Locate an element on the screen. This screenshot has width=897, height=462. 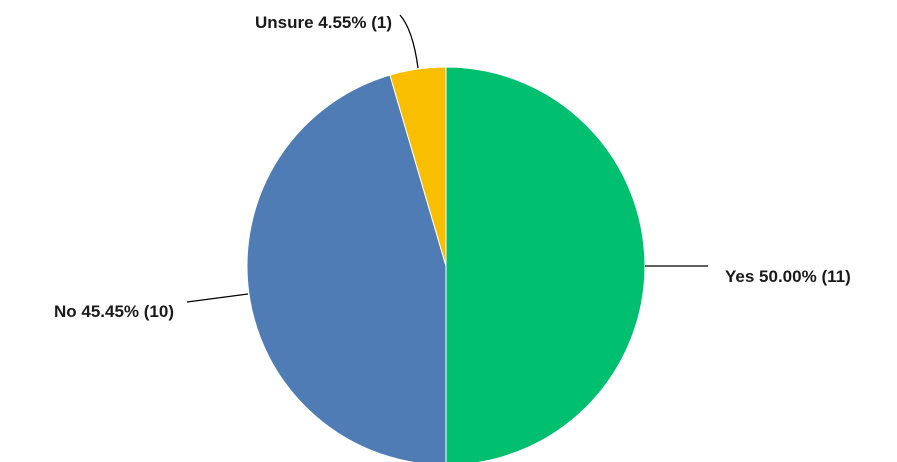
leader-line-no is located at coordinates (217, 298).